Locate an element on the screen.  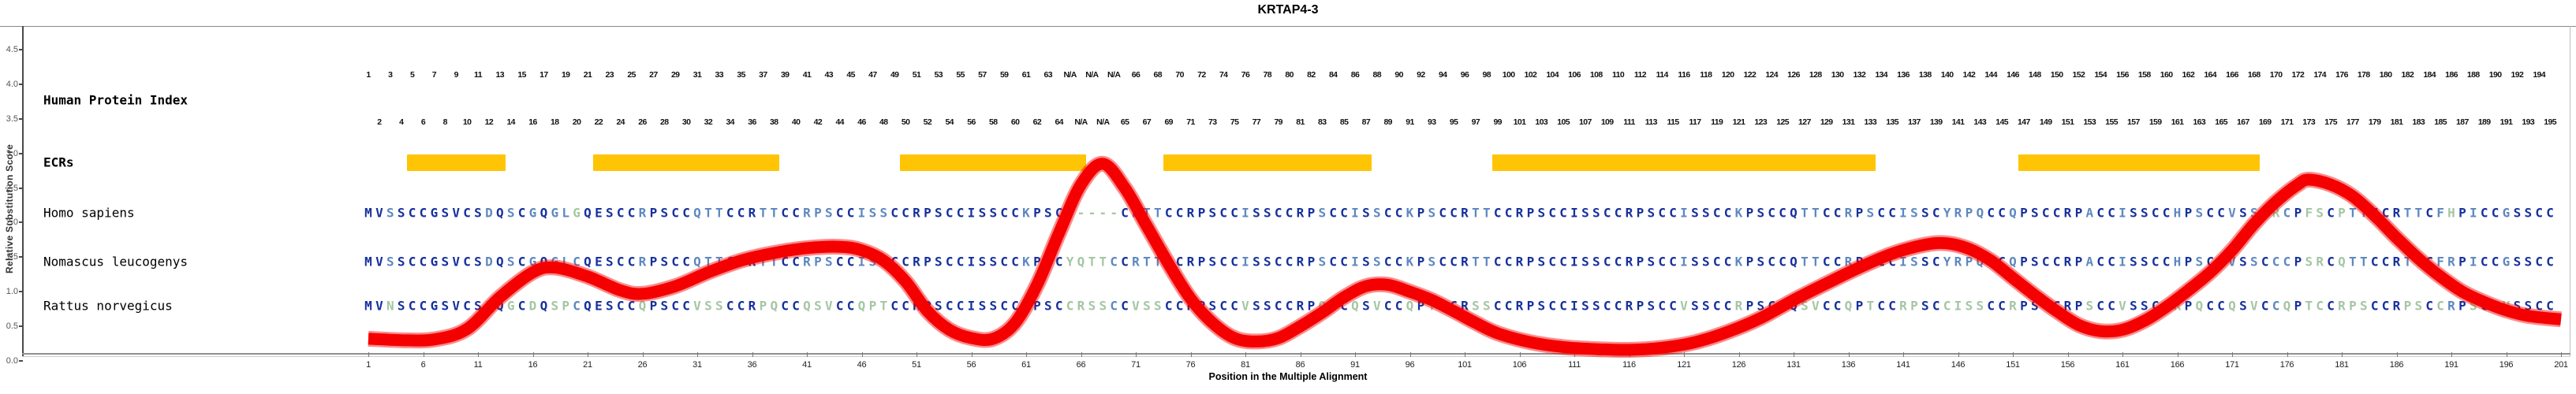
y-tick-label: 4.5 is located at coordinates (12, 49).